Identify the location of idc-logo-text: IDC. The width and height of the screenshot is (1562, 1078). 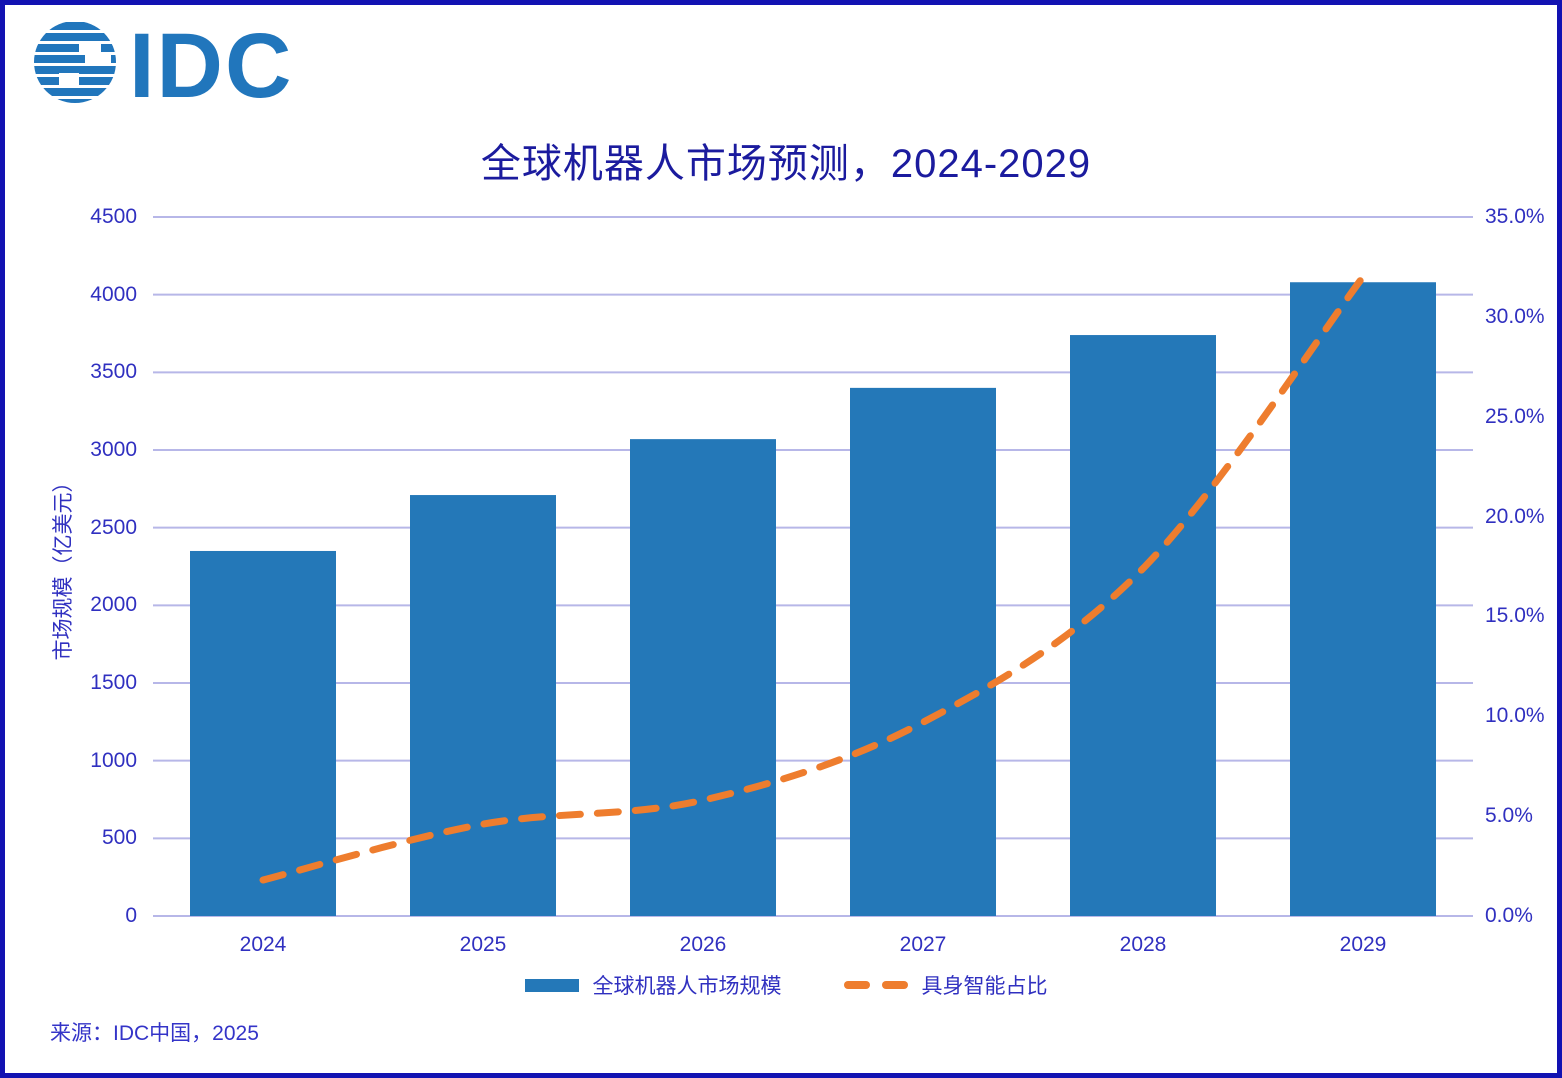
(211, 65).